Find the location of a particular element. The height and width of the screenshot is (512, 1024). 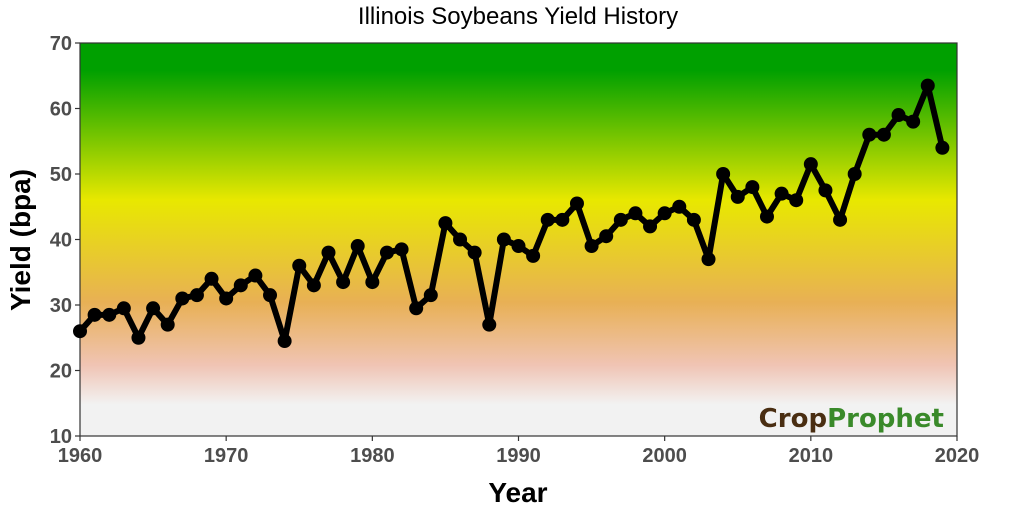

data-point-2013 is located at coordinates (854, 174).